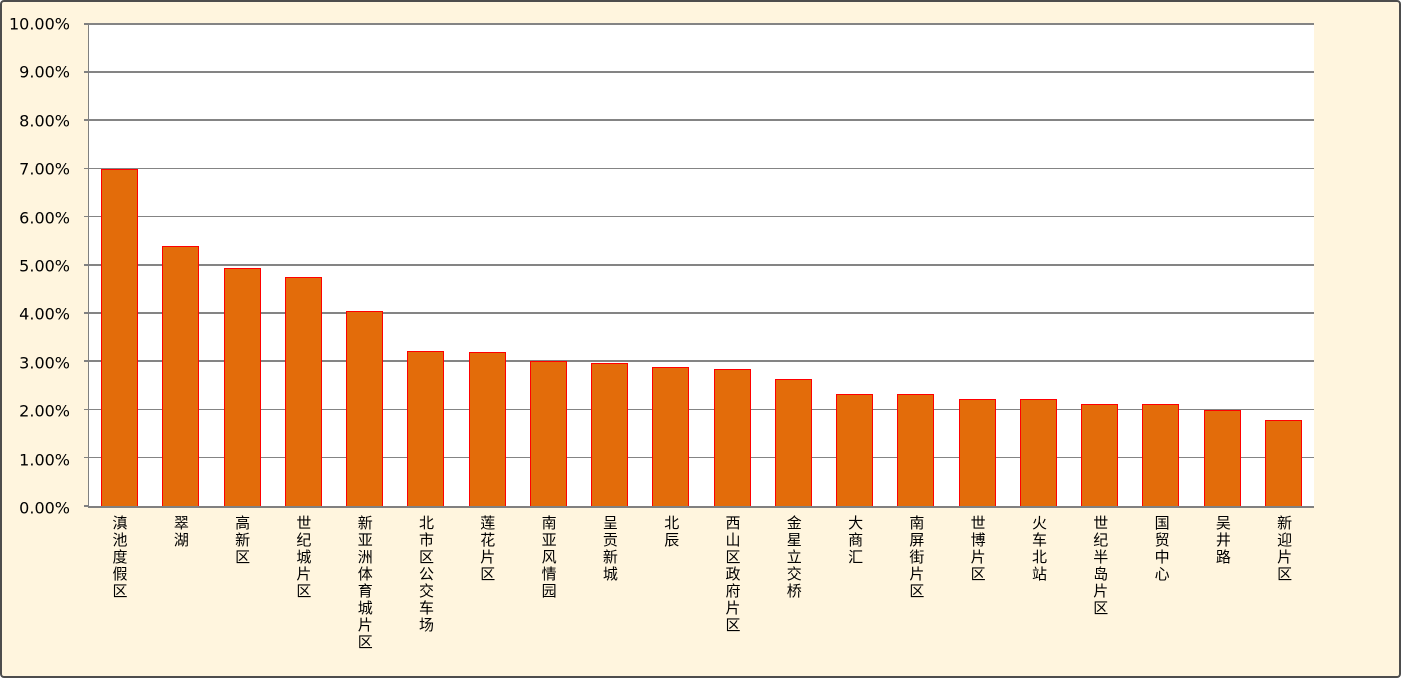  Describe the element at coordinates (363, 593) in the screenshot. I see `x-label-slot: 新亚洲体育城片区` at that location.